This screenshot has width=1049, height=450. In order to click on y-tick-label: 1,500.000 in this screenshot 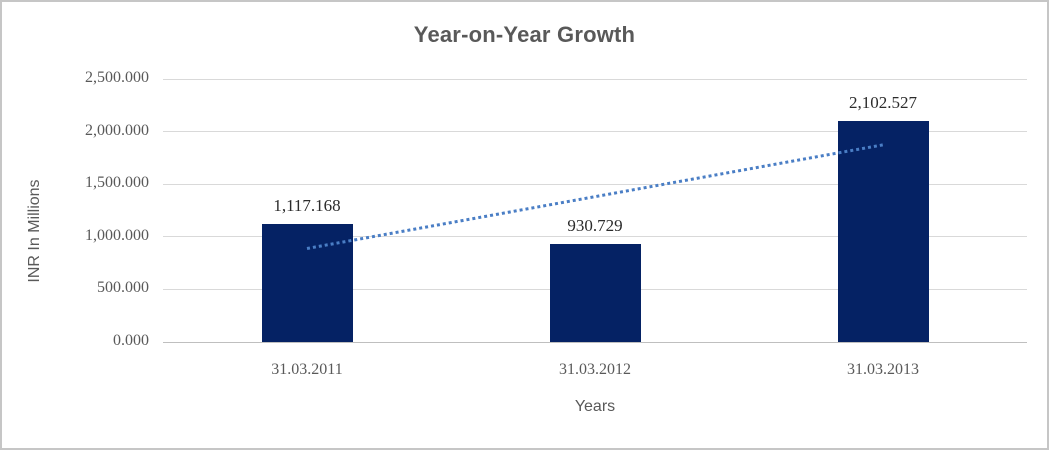, I will do `click(117, 183)`.